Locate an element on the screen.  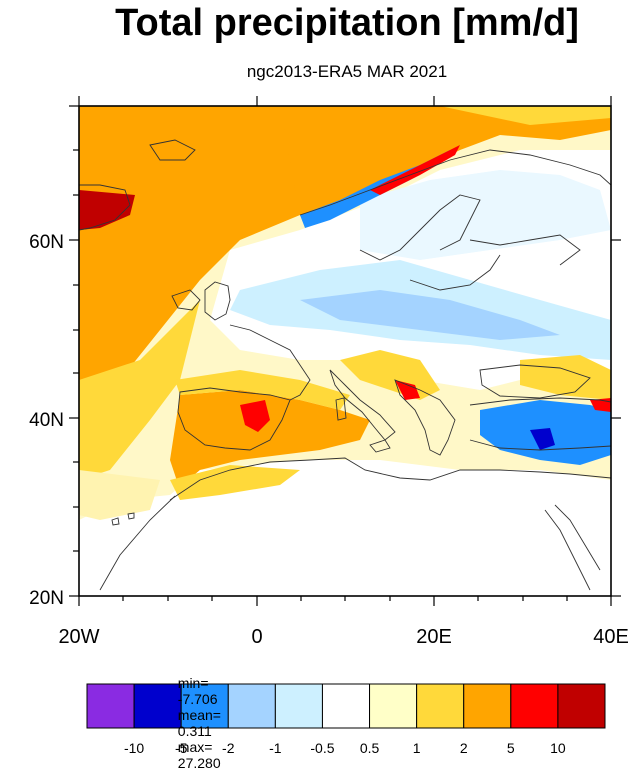
colorbar-label: -5 is located at coordinates (181, 748).